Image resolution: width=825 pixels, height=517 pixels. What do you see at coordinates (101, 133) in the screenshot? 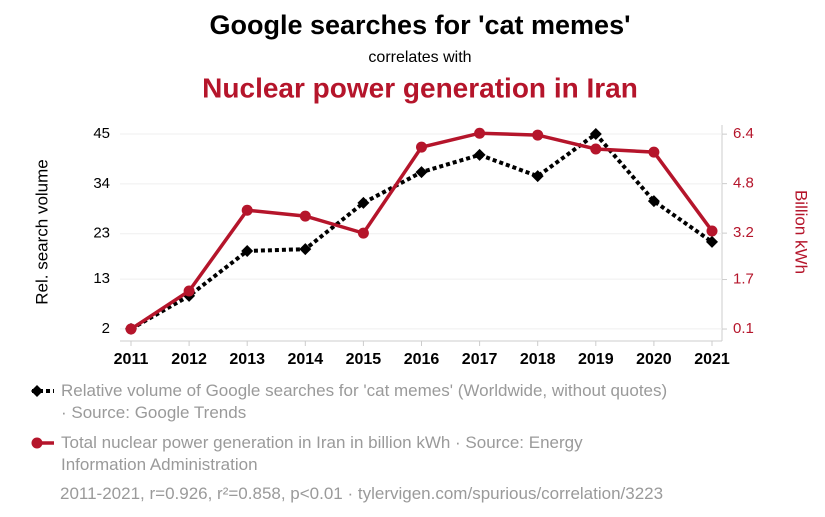
I see `y-tick-label: 45` at bounding box center [101, 133].